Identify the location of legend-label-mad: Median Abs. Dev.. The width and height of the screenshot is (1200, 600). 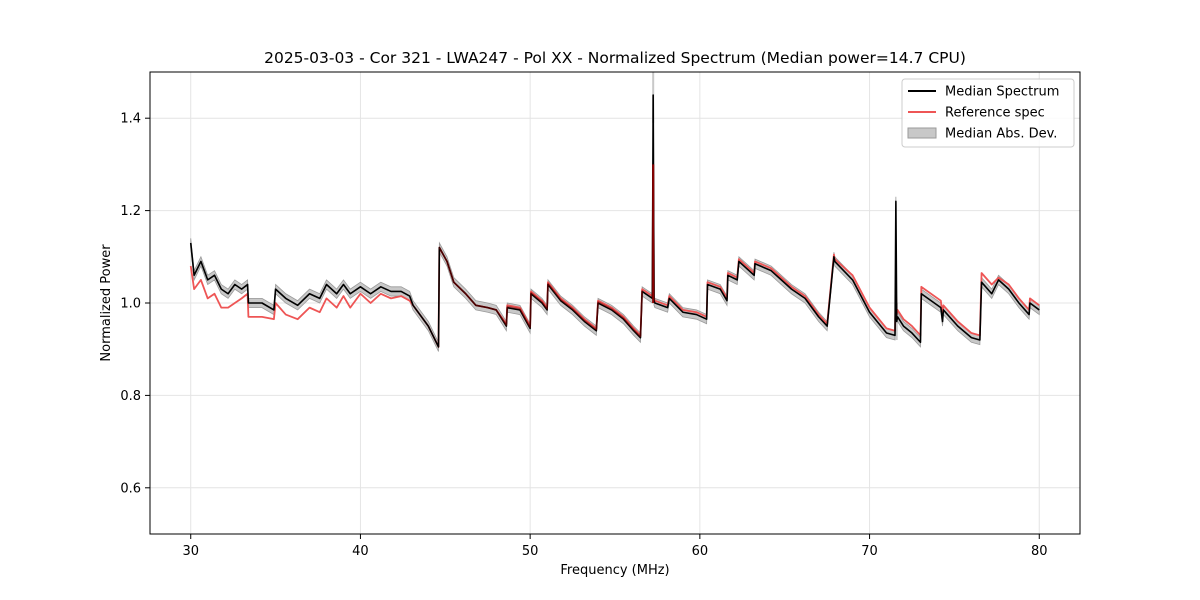
(1001, 134).